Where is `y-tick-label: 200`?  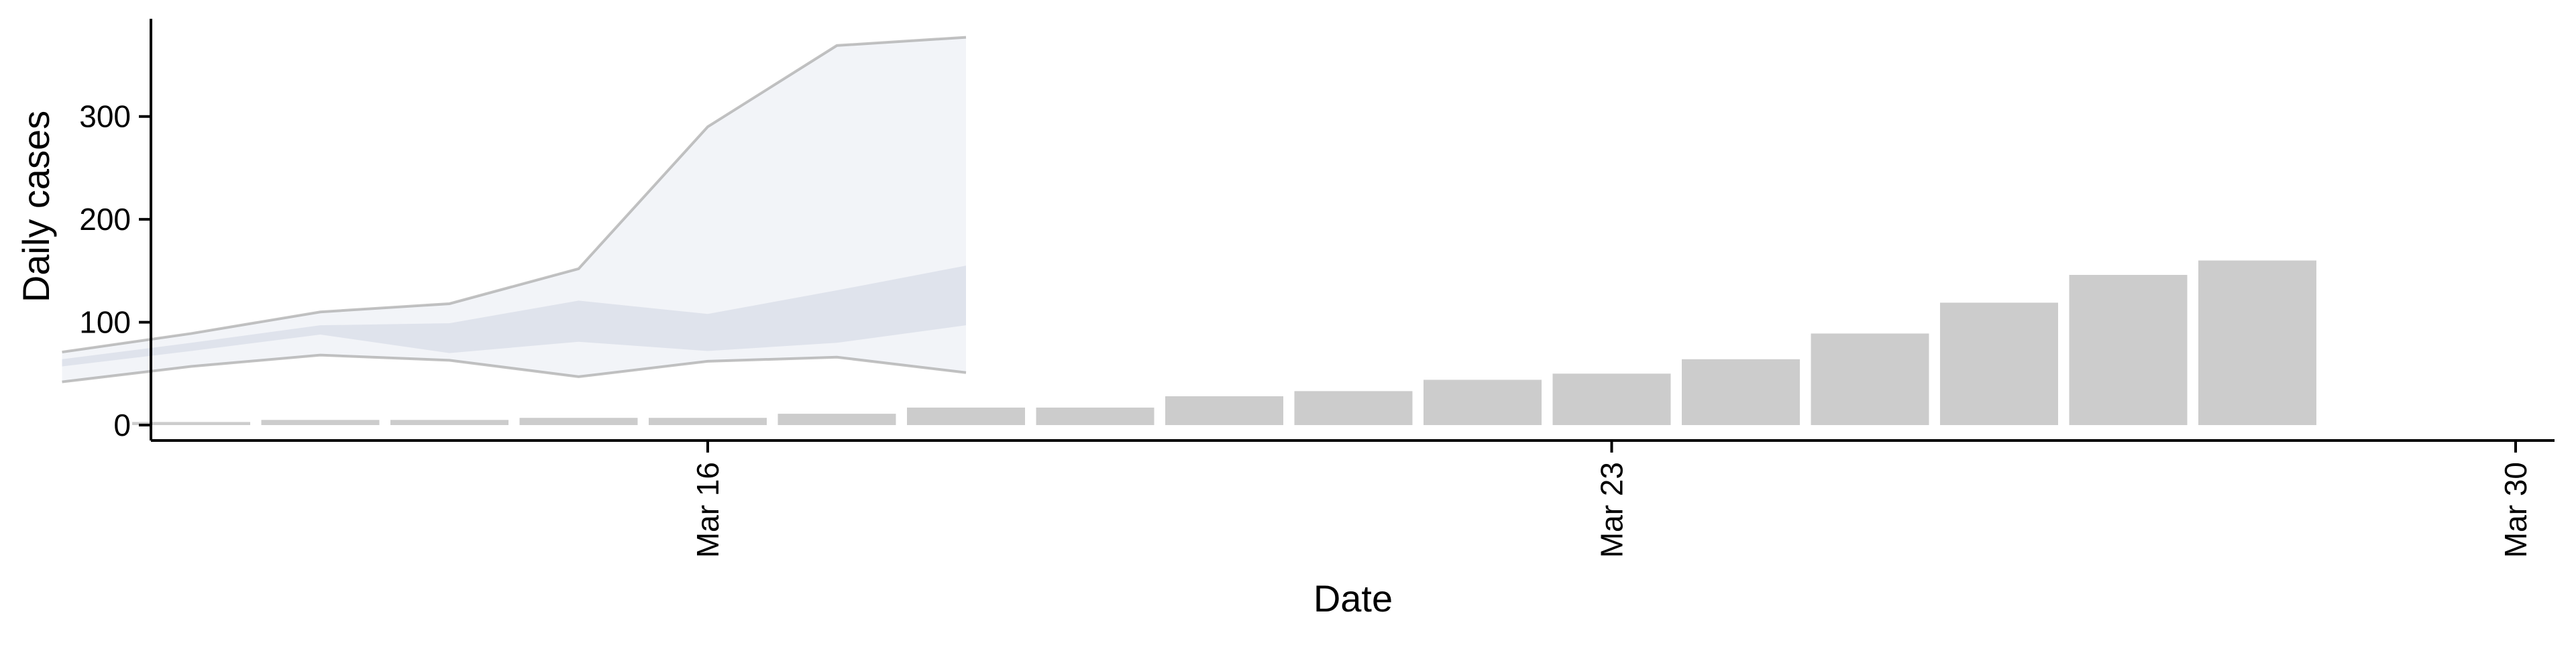 y-tick-label: 200 is located at coordinates (105, 219).